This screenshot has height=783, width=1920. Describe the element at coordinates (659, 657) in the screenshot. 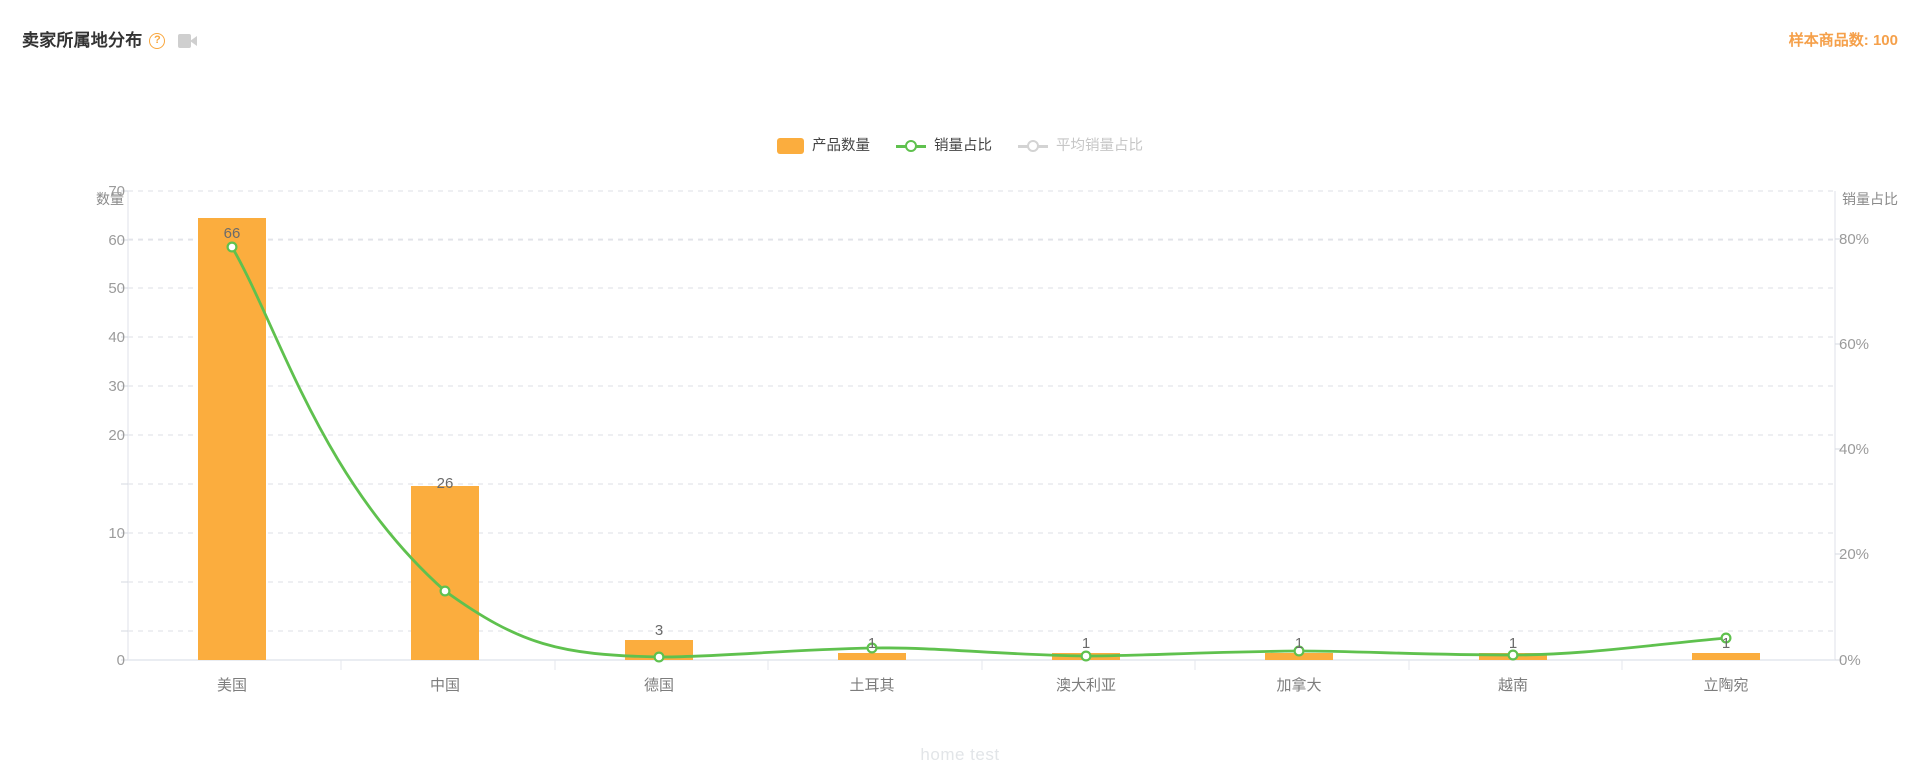

I see `line-point-de-guo` at that location.